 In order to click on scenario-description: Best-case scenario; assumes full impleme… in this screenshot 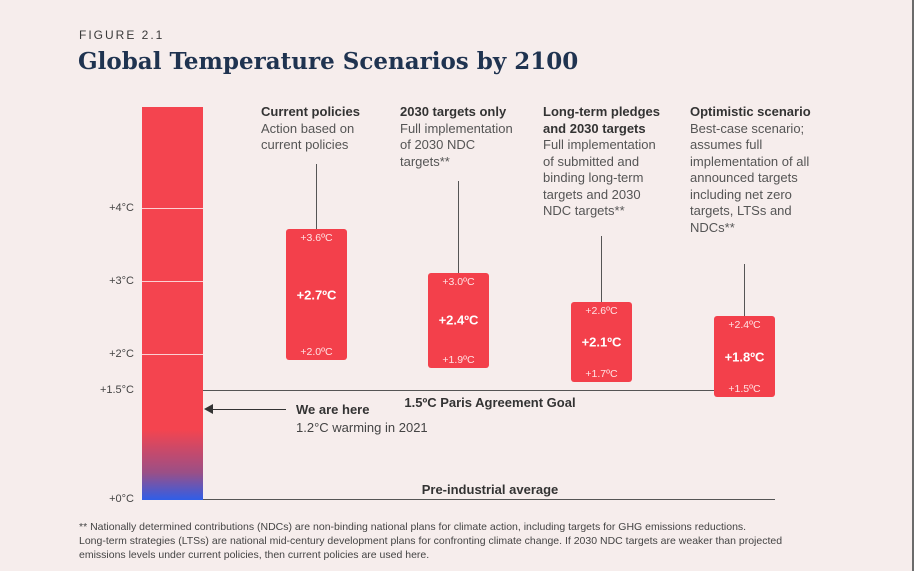, I will do `click(750, 177)`.